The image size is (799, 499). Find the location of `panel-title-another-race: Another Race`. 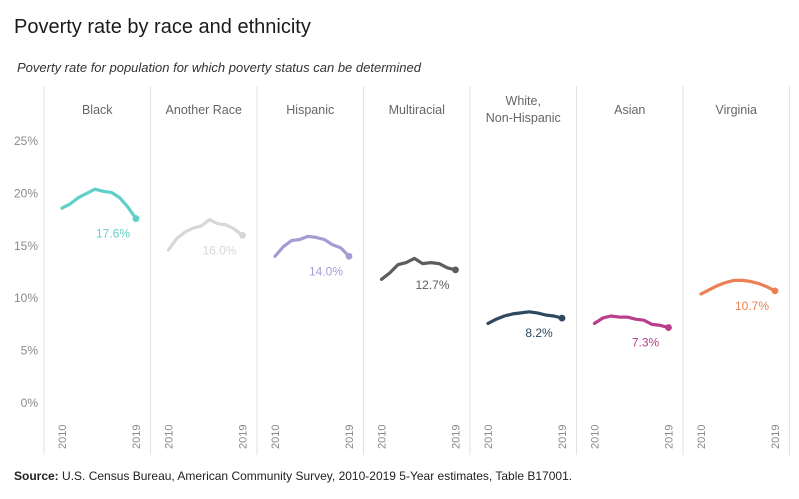

panel-title-another-race: Another Race is located at coordinates (204, 110).